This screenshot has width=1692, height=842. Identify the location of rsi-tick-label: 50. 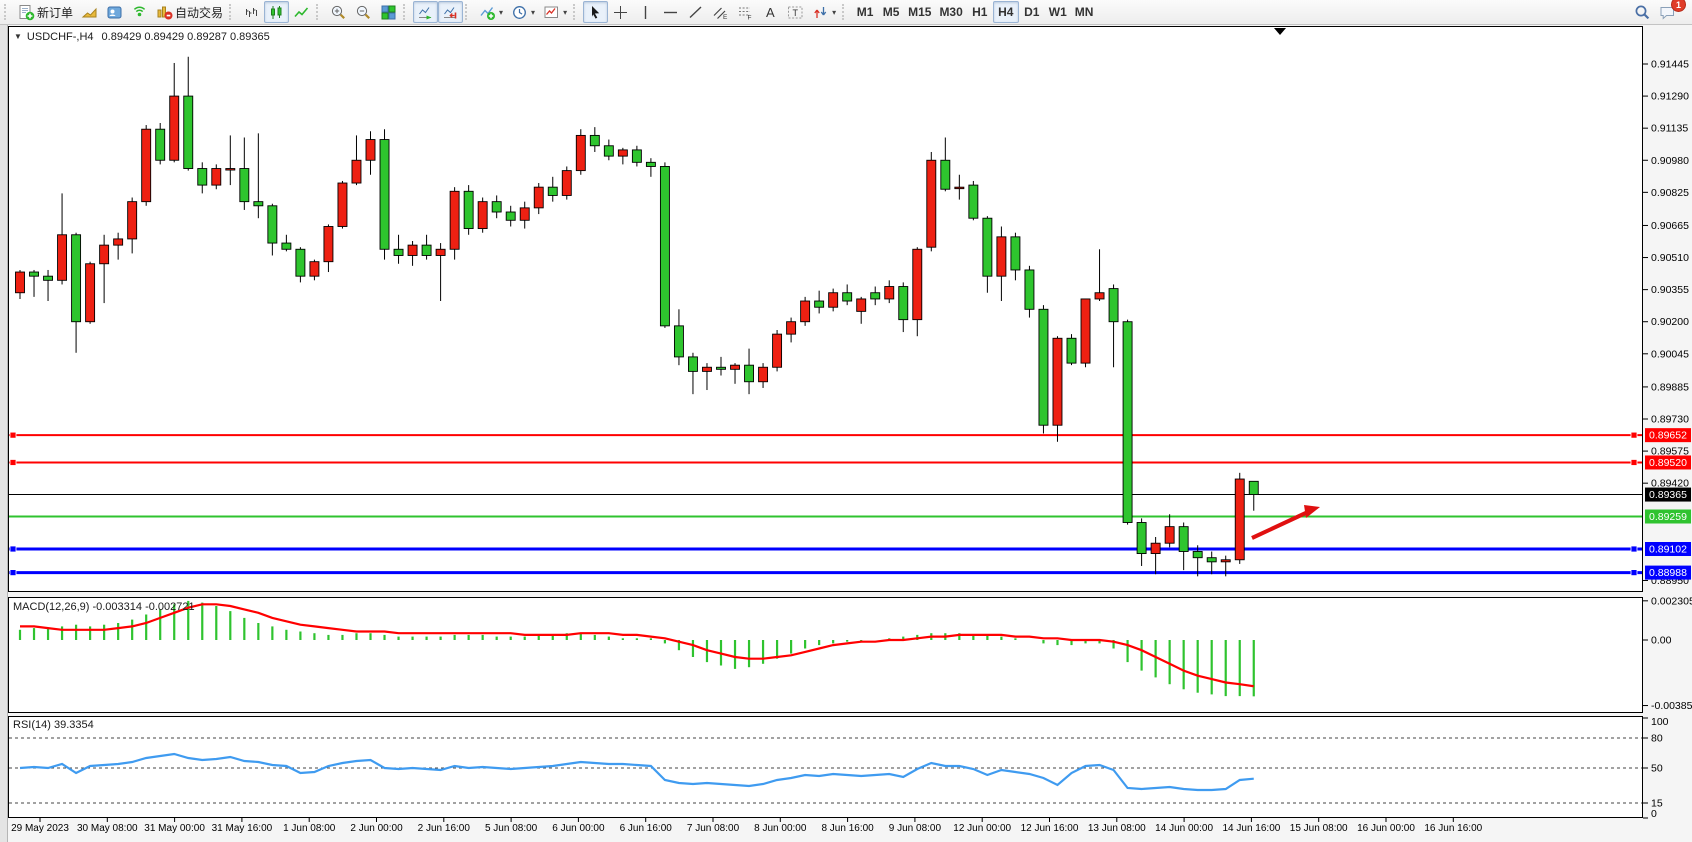
(1657, 769).